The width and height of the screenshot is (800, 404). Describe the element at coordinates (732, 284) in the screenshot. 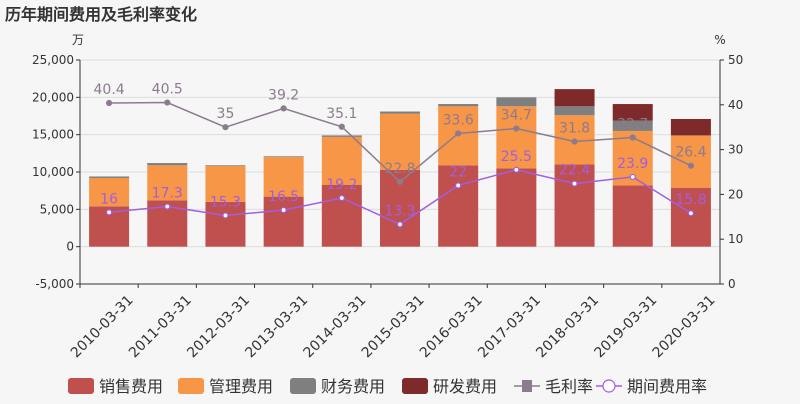

I see `y2-tick-label: 0` at that location.